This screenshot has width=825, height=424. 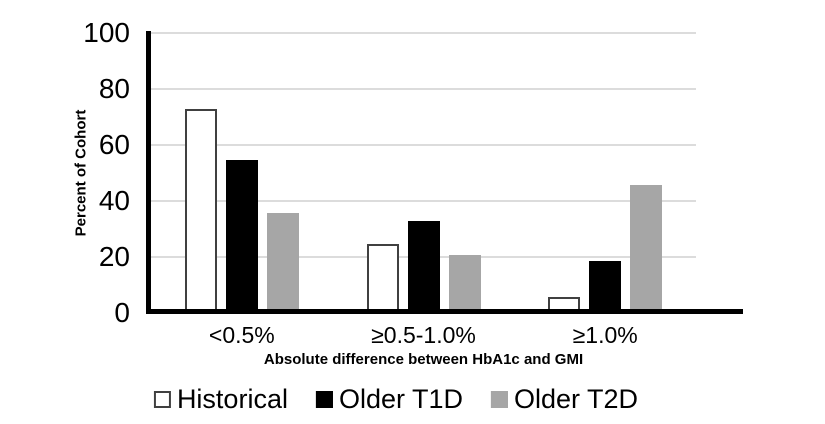 I want to click on legend-label: Older T1D, so click(x=401, y=399).